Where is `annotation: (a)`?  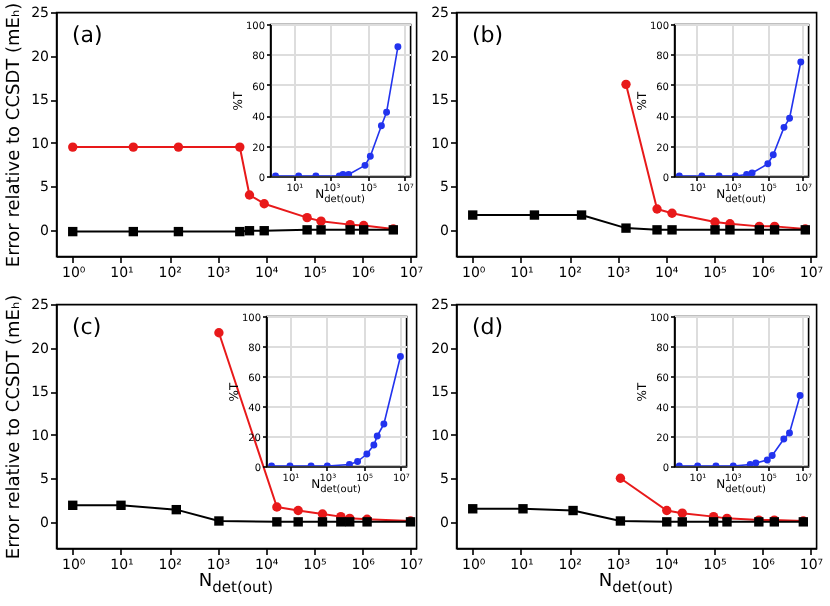 annotation: (a) is located at coordinates (87, 35).